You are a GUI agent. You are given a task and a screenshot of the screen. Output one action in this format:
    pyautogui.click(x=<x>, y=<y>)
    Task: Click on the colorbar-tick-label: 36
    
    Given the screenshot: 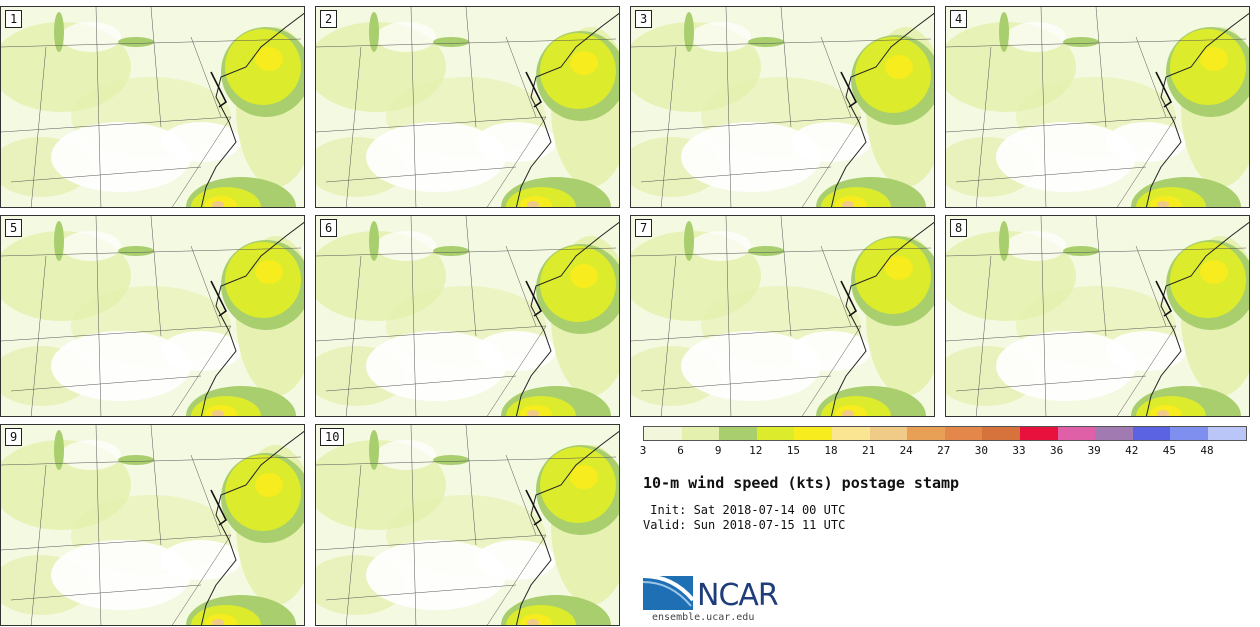 What is the action you would take?
    pyautogui.click(x=1056, y=450)
    